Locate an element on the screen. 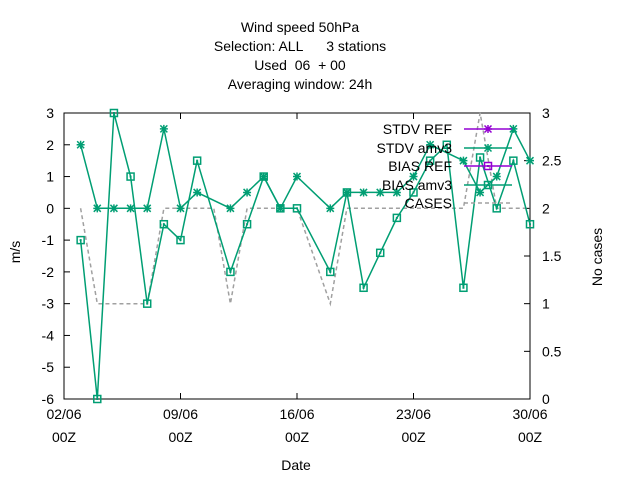 The width and height of the screenshot is (640, 480). y-tick-label: -6 is located at coordinates (48, 399).